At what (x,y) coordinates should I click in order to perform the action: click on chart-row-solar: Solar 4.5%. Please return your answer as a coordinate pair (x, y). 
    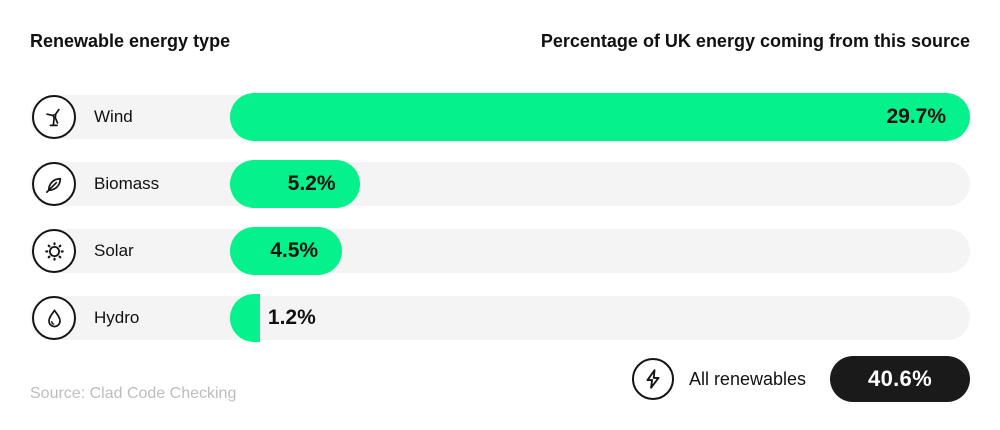
    Looking at the image, I should click on (500, 251).